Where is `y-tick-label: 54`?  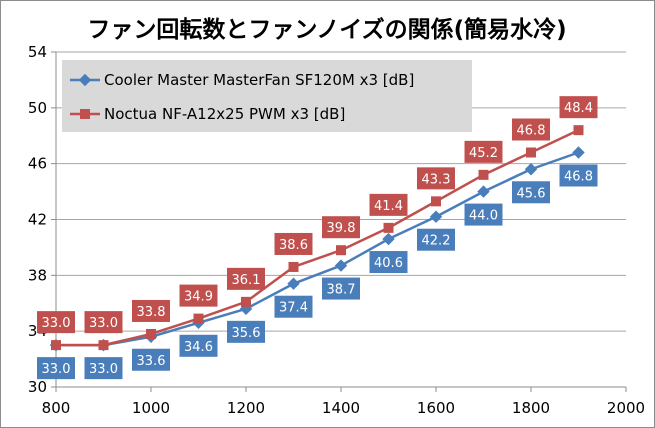
y-tick-label: 54 is located at coordinates (37, 52).